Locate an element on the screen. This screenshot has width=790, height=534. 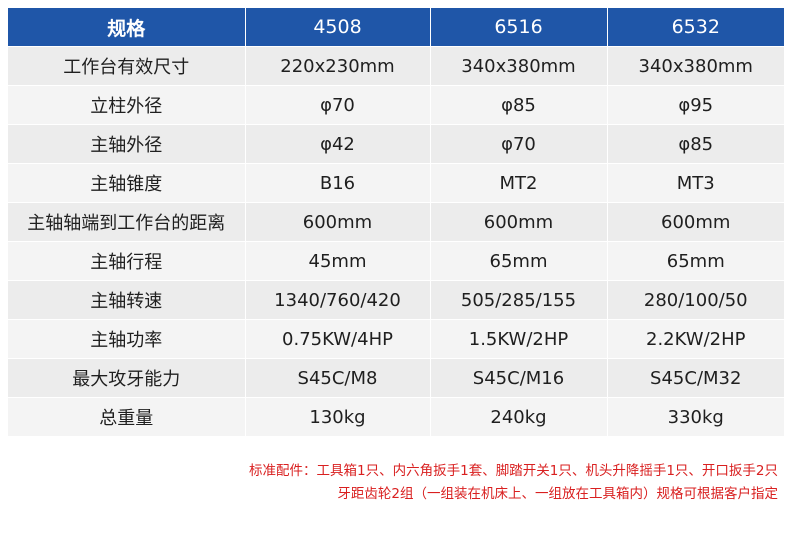
row-label: 立柱外径 is located at coordinates (127, 105).